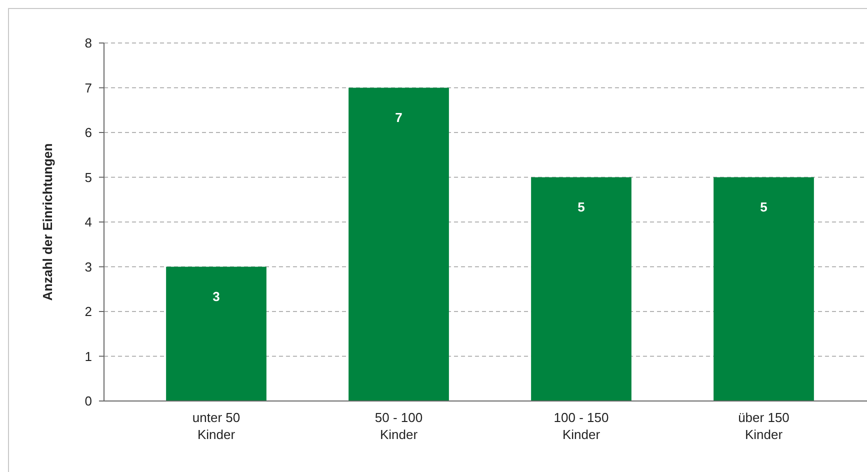  What do you see at coordinates (88, 132) in the screenshot?
I see `y-tick-label: 6` at bounding box center [88, 132].